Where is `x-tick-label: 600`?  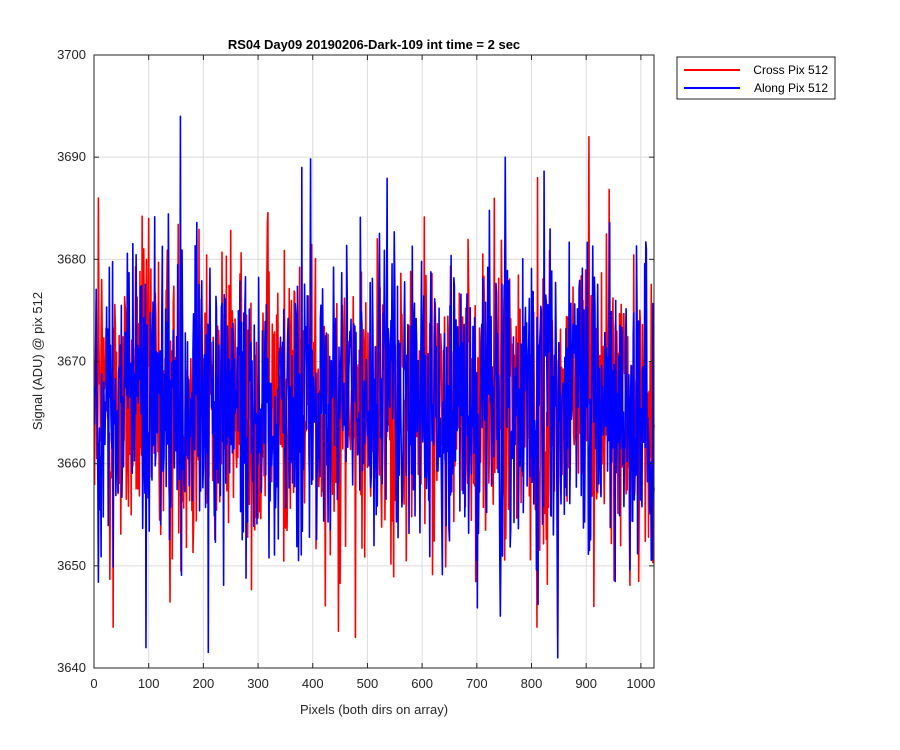
x-tick-label: 600 is located at coordinates (422, 683).